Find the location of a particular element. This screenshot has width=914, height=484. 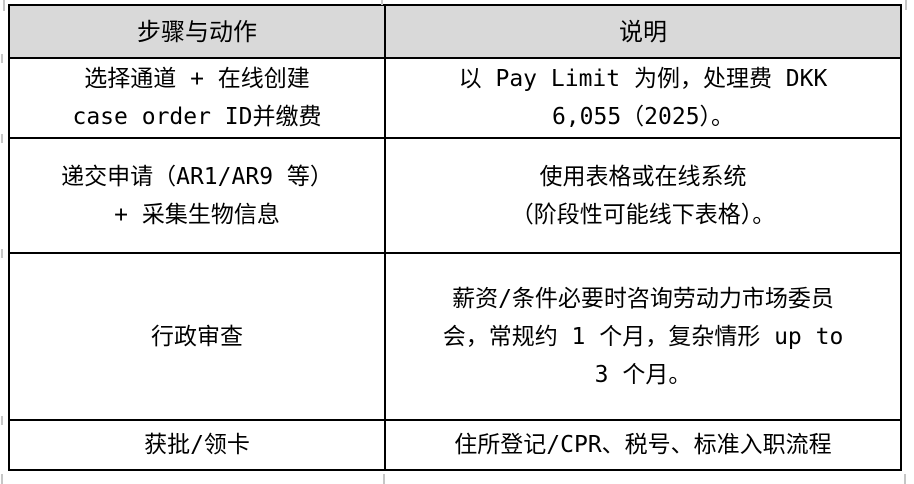

text-line: 住所登记/CPR、税号、标准入职流程 is located at coordinates (643, 445).